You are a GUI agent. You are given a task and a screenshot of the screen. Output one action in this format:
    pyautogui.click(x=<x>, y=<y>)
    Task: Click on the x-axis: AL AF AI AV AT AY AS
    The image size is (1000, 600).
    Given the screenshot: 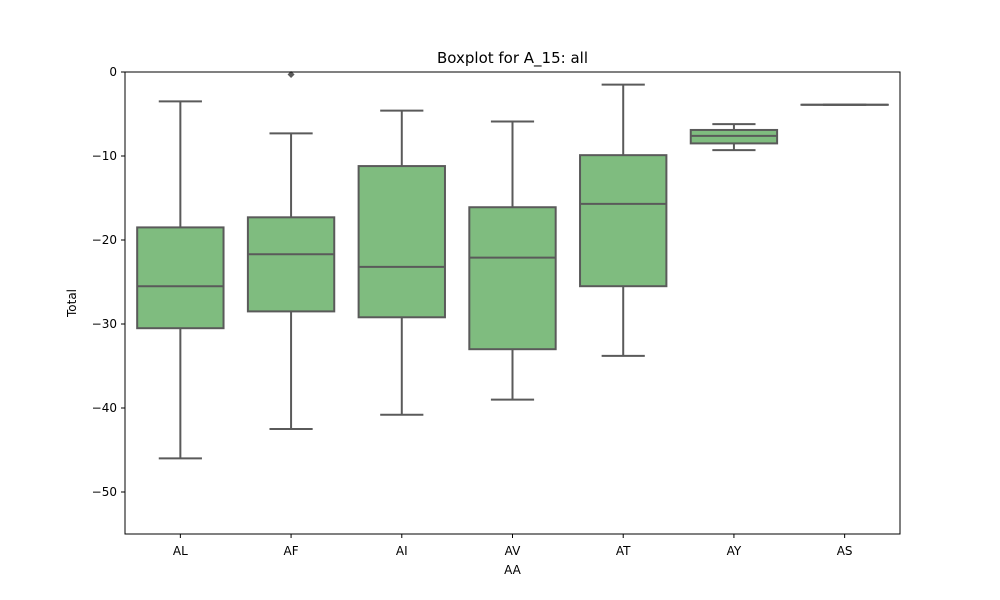 What is the action you would take?
    pyautogui.click(x=513, y=546)
    